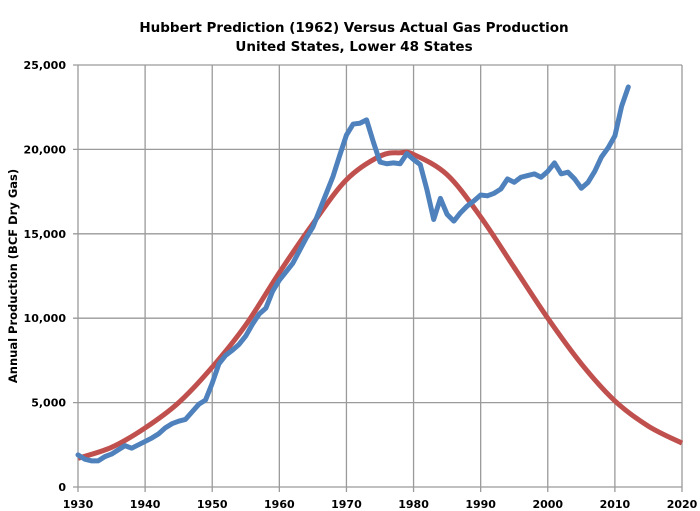 The image size is (700, 511). Describe the element at coordinates (212, 504) in the screenshot. I see `x-tick-label: 1950` at that location.